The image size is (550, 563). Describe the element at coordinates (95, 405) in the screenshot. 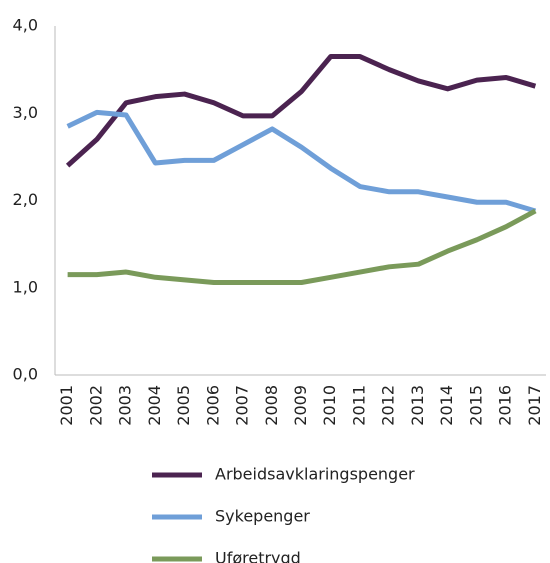

I see `x-tick-label: 2002` at that location.